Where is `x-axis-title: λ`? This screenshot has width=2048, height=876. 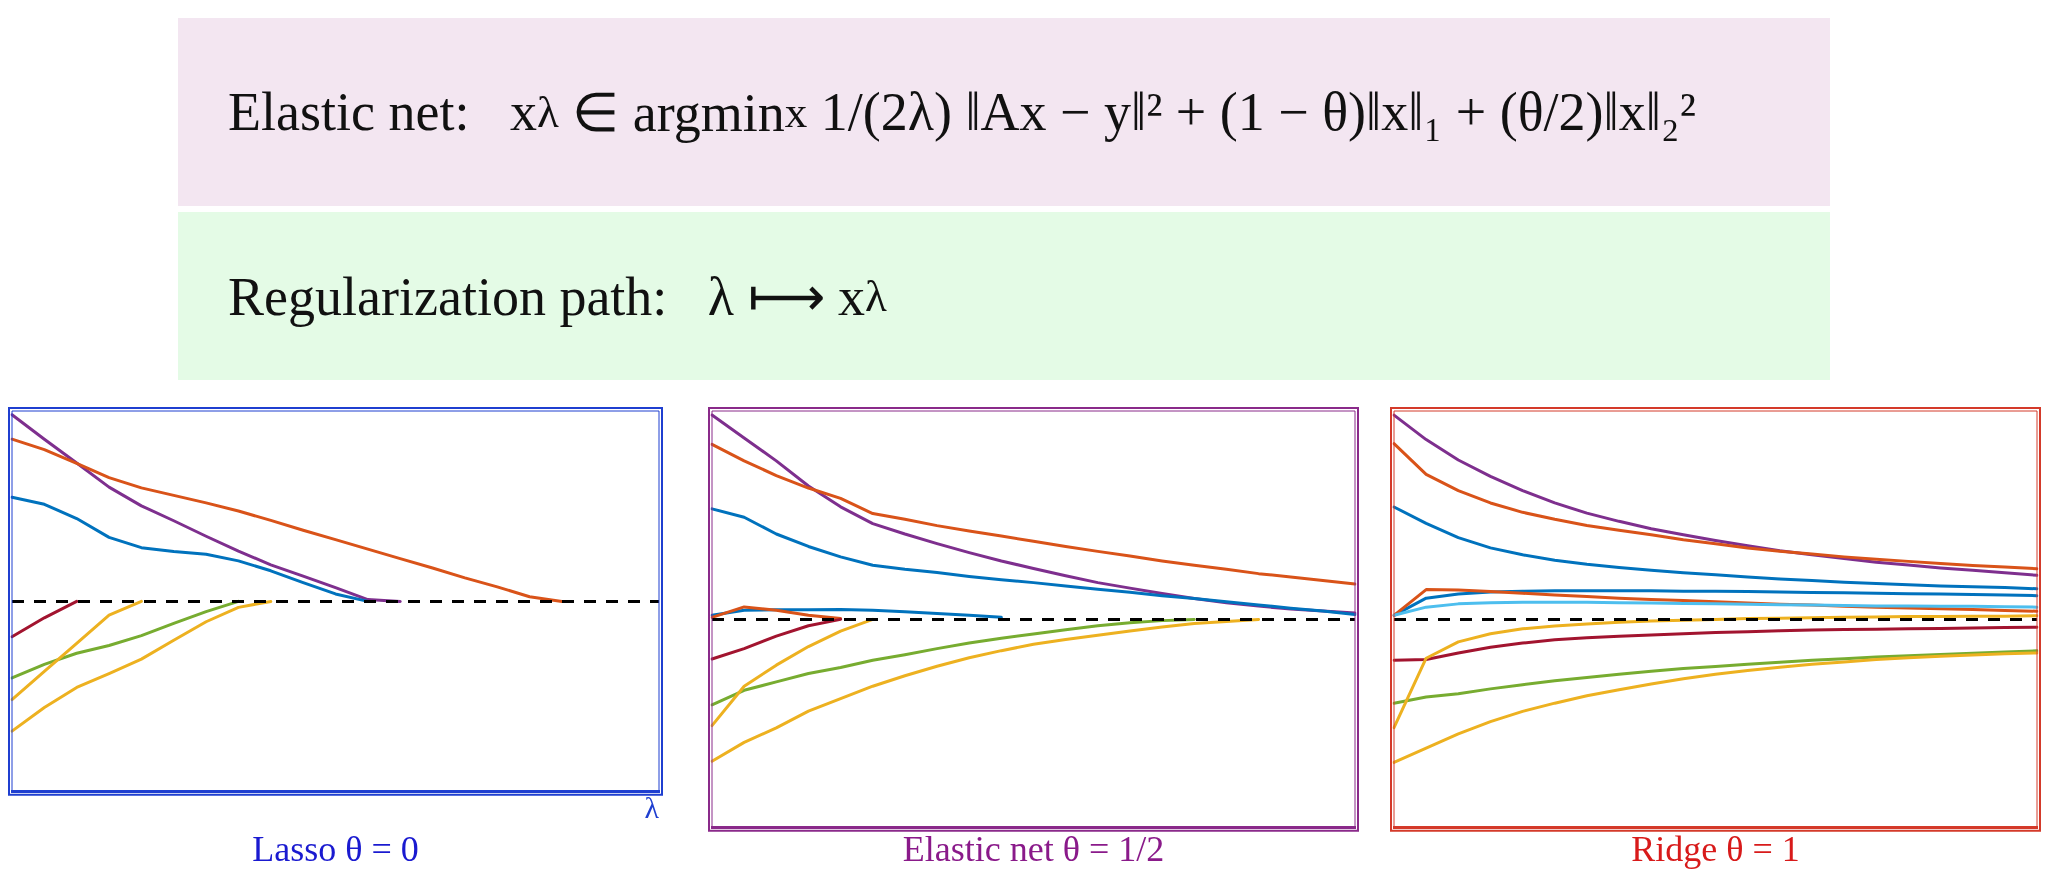
x-axis-title: λ is located at coordinates (652, 807).